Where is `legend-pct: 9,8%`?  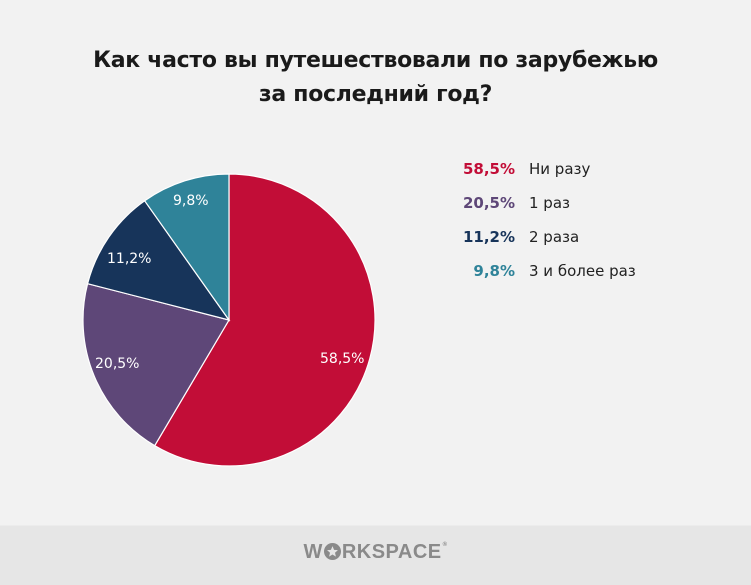 legend-pct: 9,8% is located at coordinates (494, 271).